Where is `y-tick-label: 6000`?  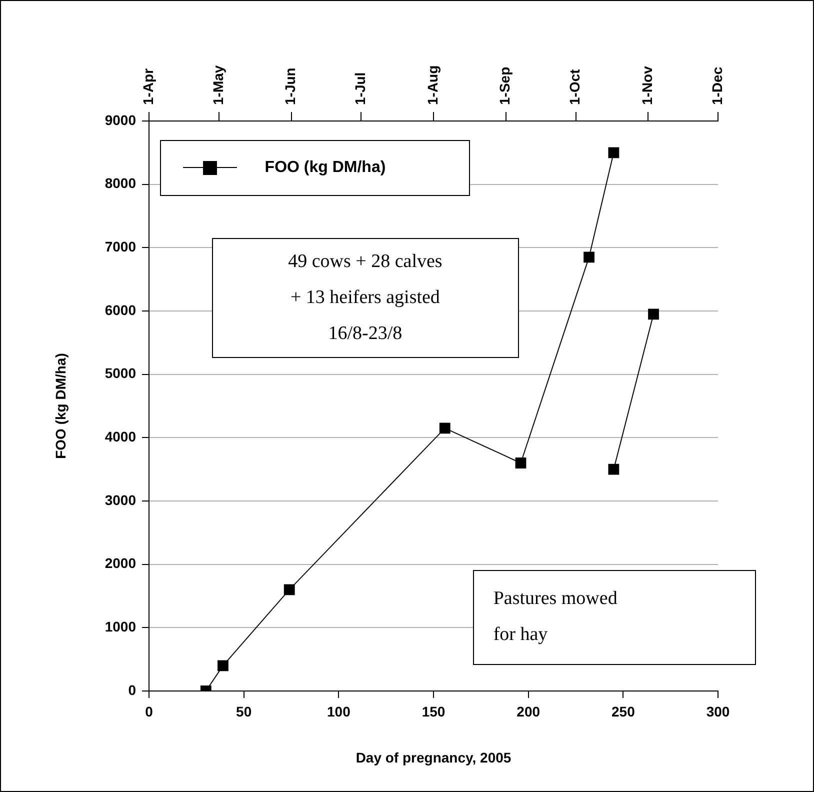
y-tick-label: 6000 is located at coordinates (120, 310).